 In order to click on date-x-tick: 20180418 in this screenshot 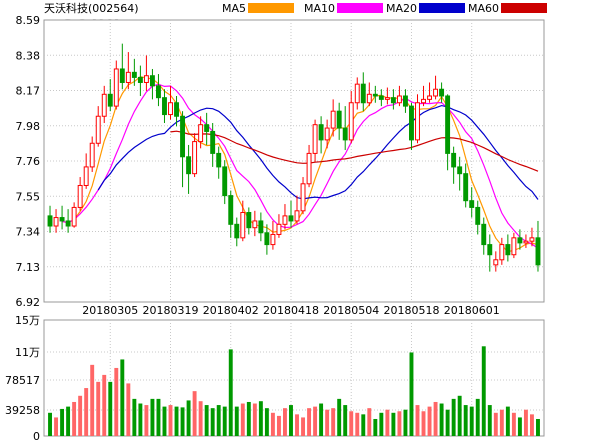, I will do `click(291, 310)`.